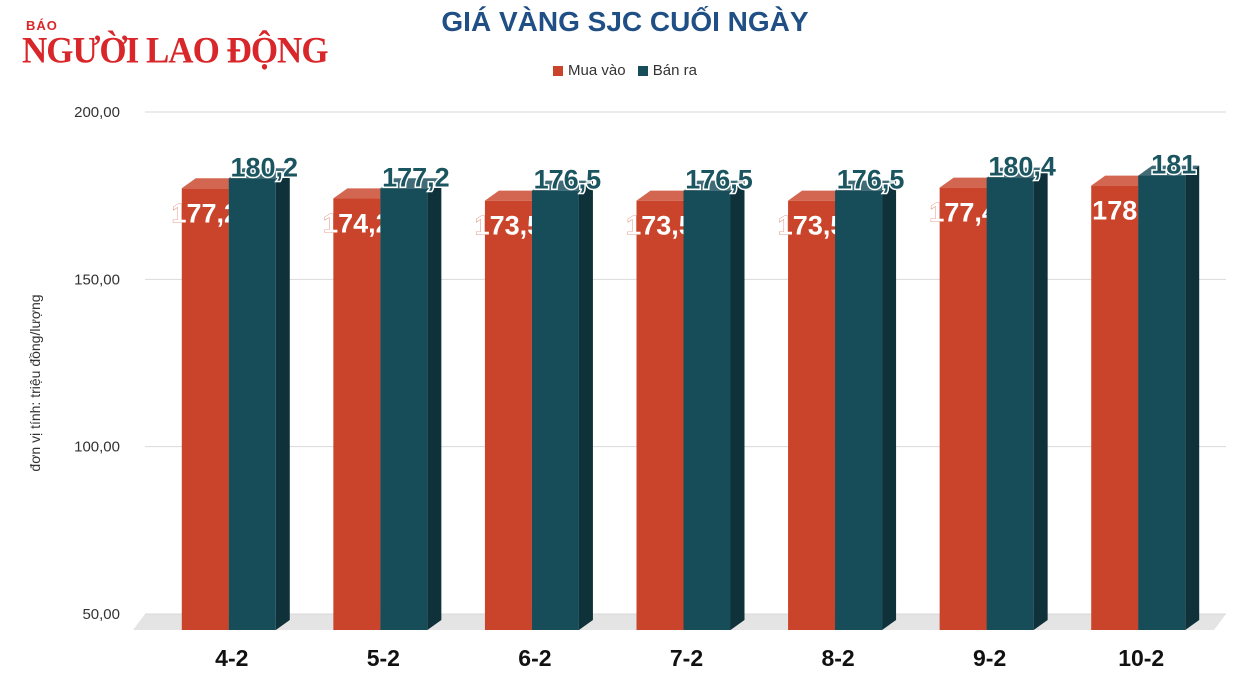  Describe the element at coordinates (97, 279) in the screenshot. I see `y-tick-label: 150,00` at that location.